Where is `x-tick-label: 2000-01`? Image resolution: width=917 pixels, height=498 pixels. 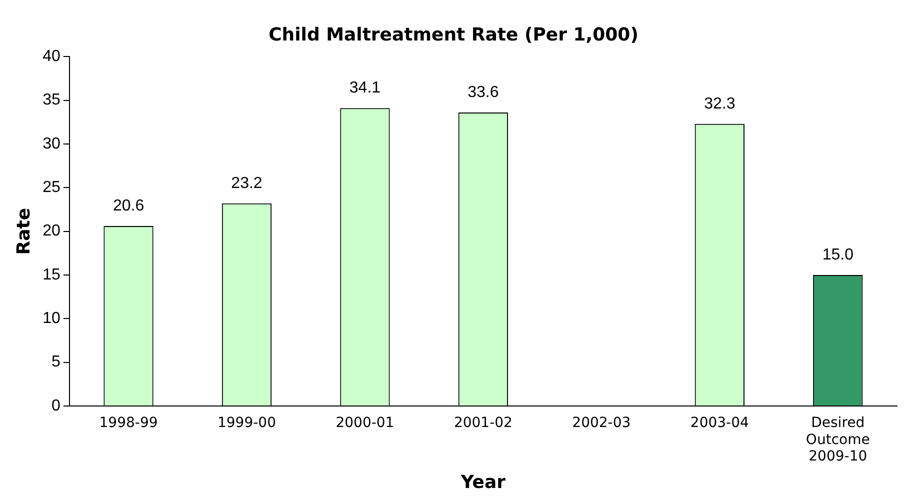
x-tick-label: 2000-01 is located at coordinates (365, 423).